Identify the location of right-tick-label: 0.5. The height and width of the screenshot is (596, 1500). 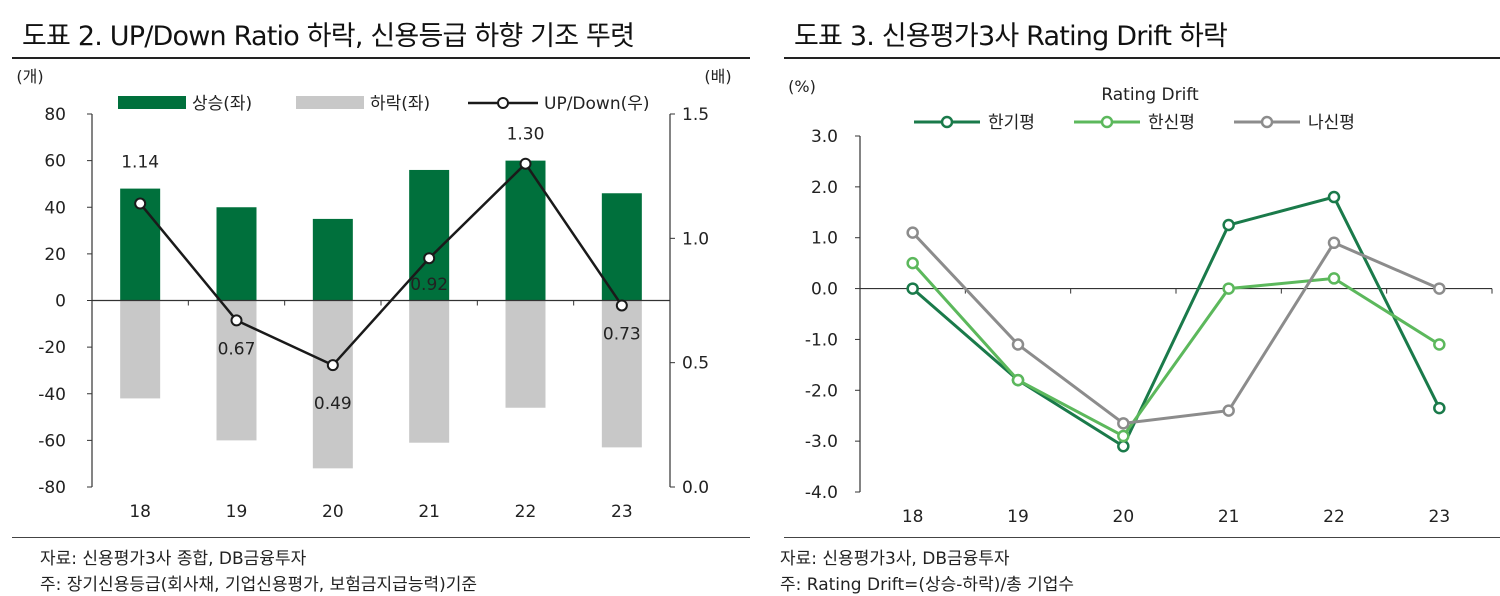
(695, 364).